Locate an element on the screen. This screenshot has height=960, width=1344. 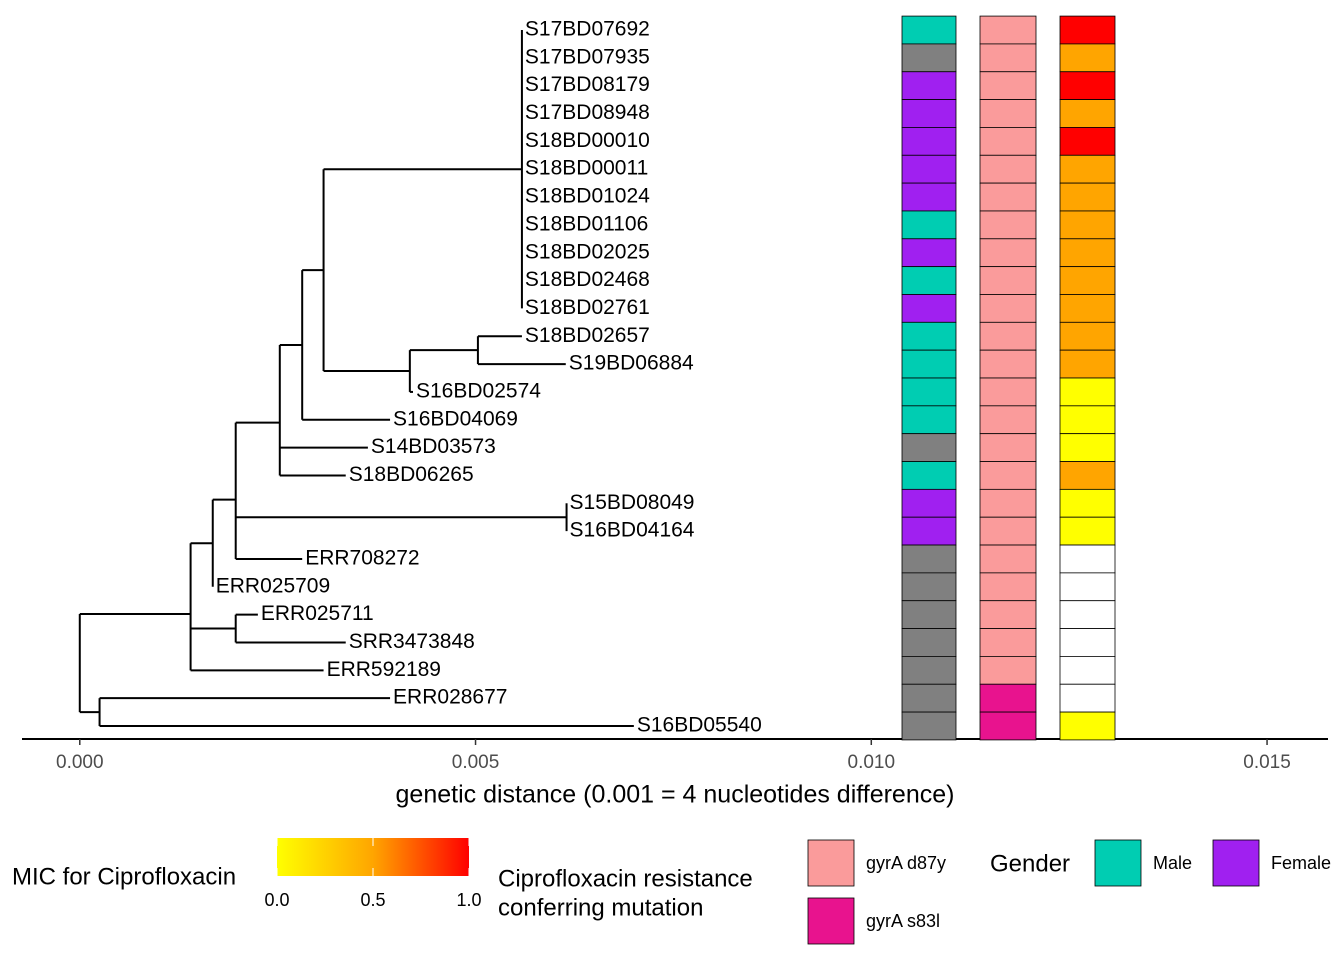
tip-label: S17BD08179 is located at coordinates (587, 84).